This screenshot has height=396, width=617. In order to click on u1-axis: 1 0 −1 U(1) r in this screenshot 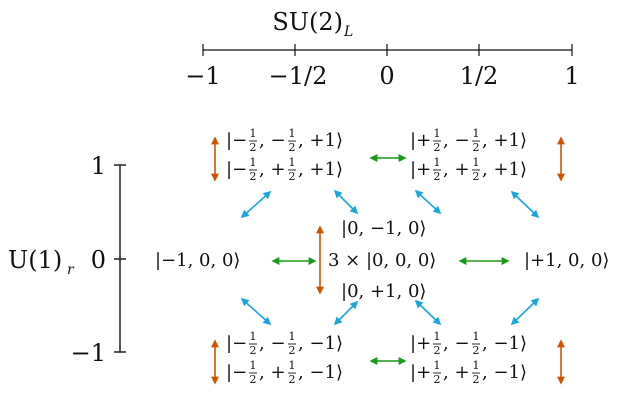, I will do `click(67, 259)`.